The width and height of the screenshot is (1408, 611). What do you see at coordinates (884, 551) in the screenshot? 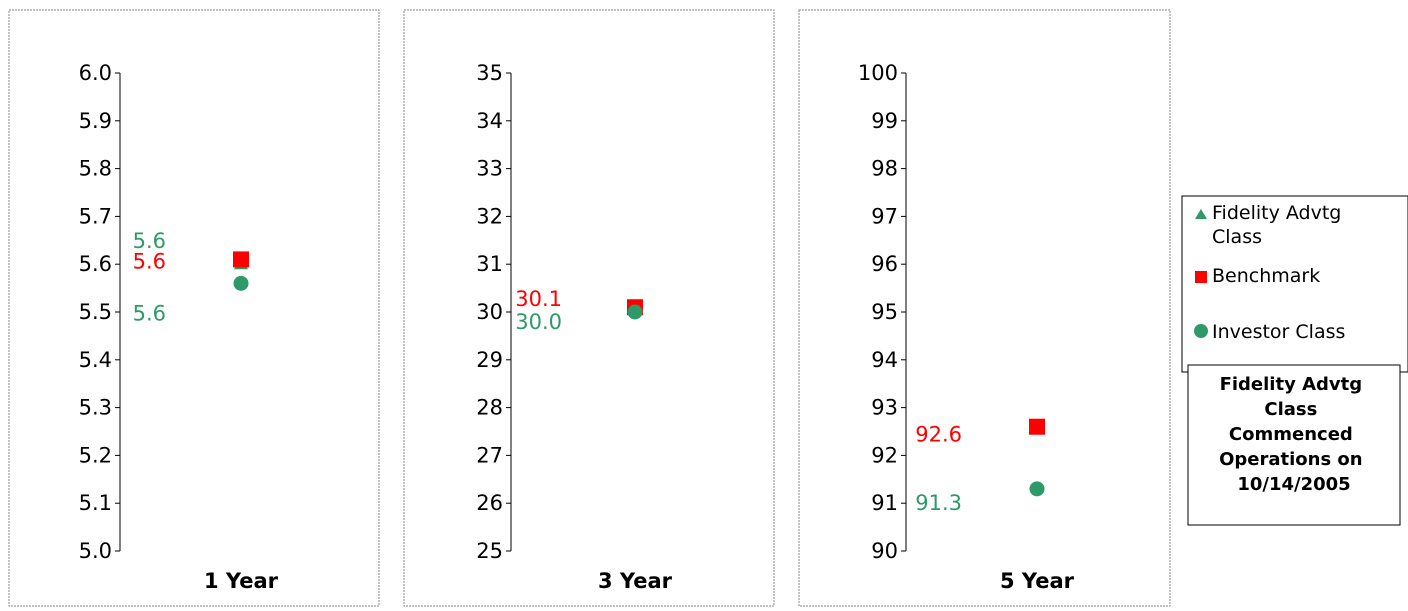
I see `y-tick-label: 90` at bounding box center [884, 551].